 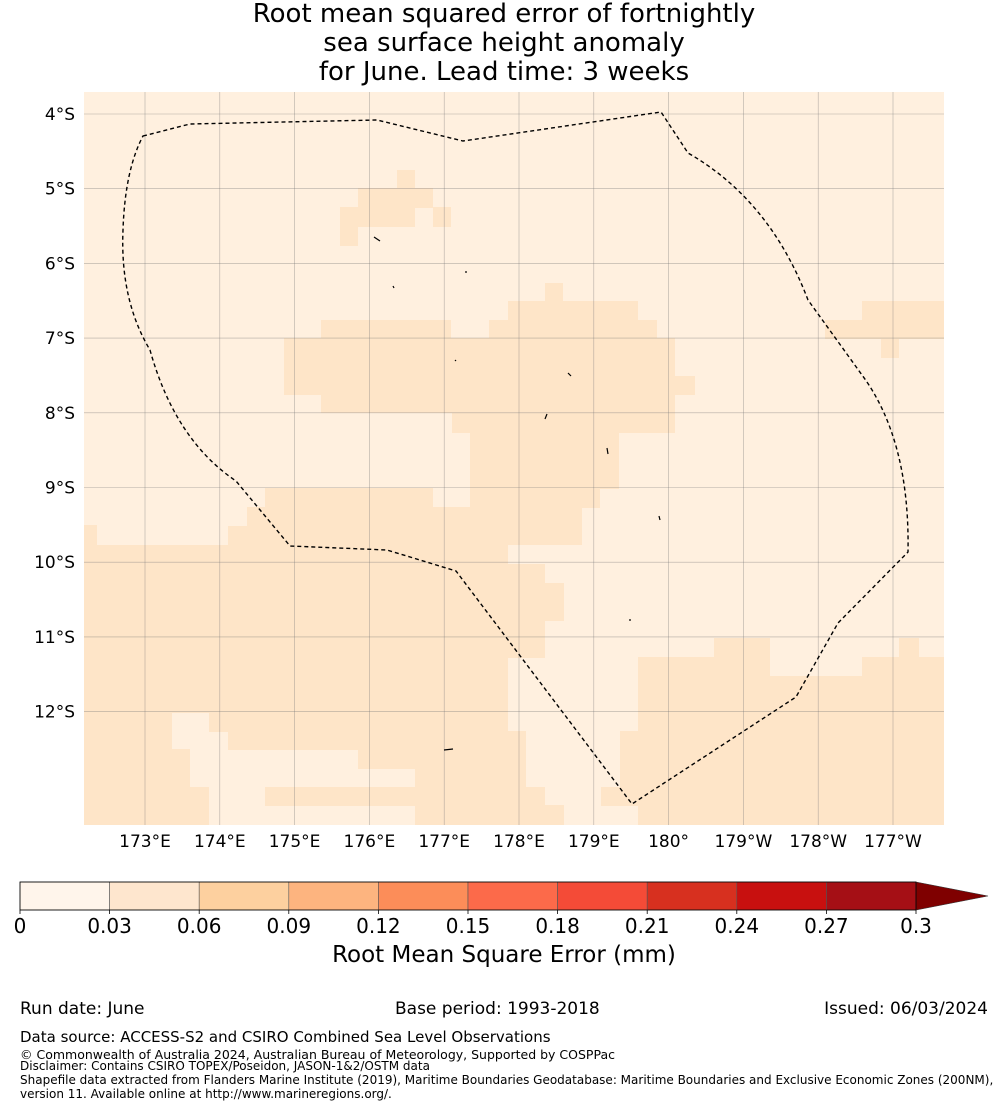 What do you see at coordinates (826, 926) in the screenshot?
I see `colorbar-tick-label: 0.27` at bounding box center [826, 926].